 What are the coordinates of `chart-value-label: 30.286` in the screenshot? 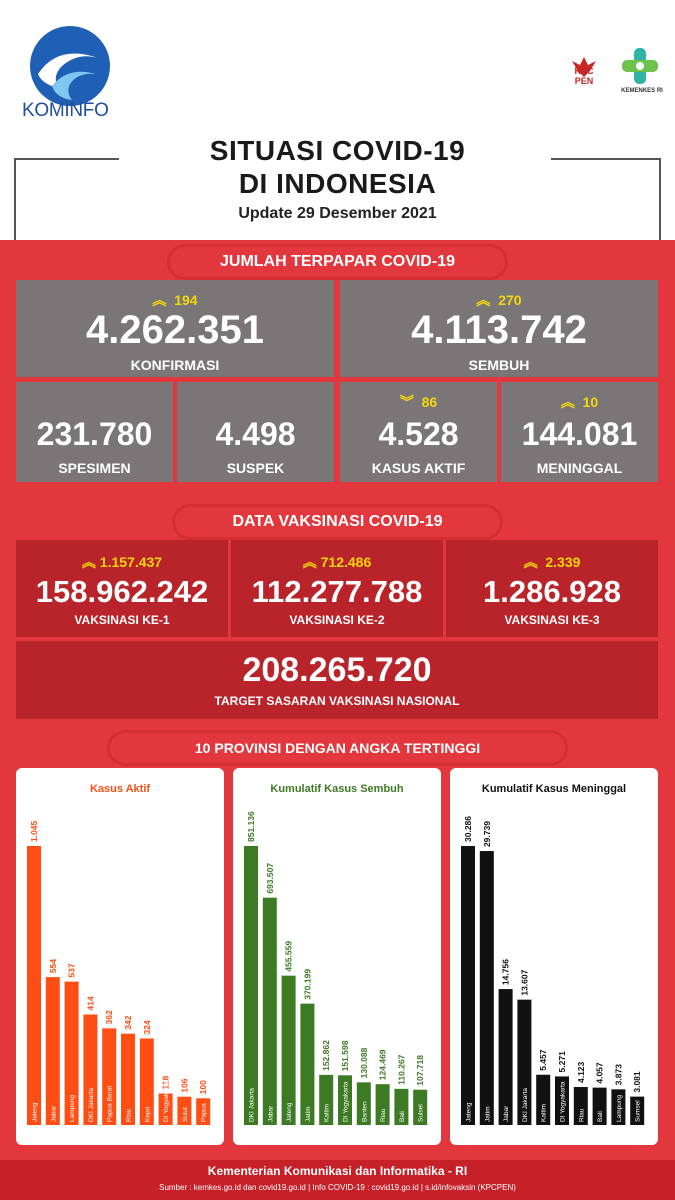 It's located at (468, 829).